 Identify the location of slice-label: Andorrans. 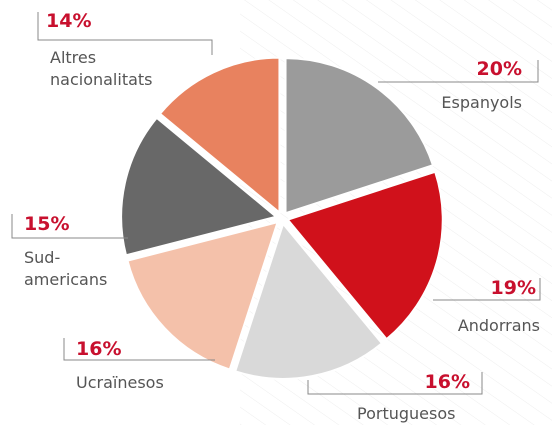
(498, 325).